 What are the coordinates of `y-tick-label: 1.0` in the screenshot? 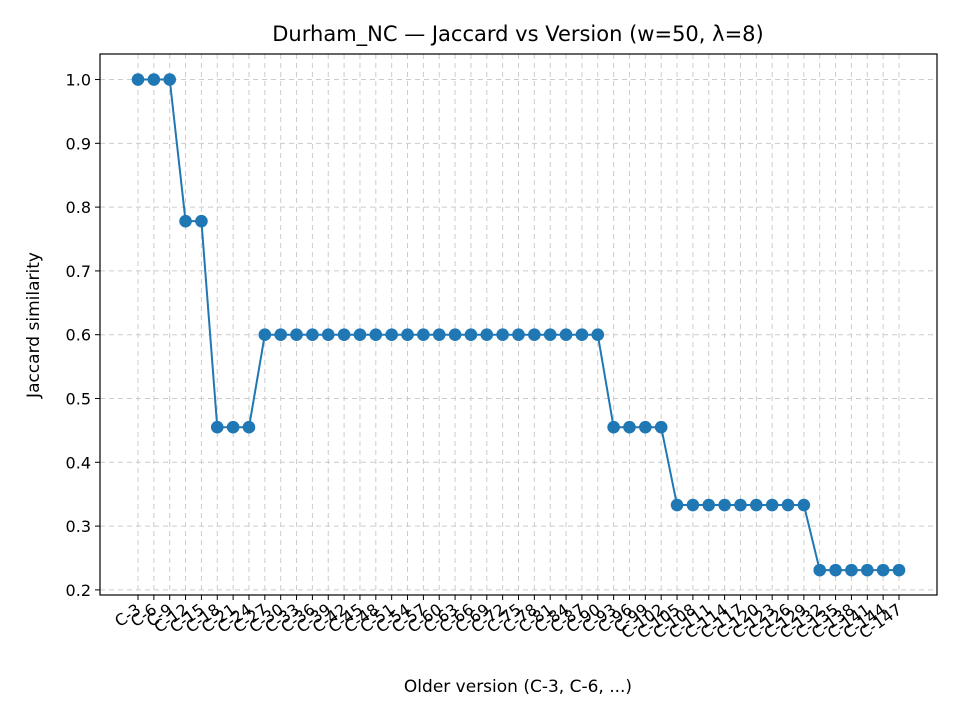 It's located at (78, 80).